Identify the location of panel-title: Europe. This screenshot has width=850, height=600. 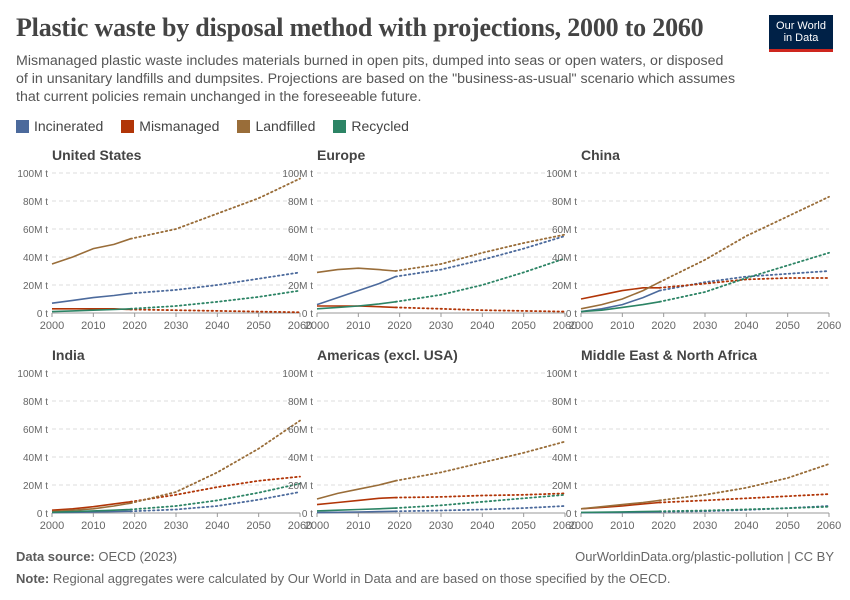
(341, 155).